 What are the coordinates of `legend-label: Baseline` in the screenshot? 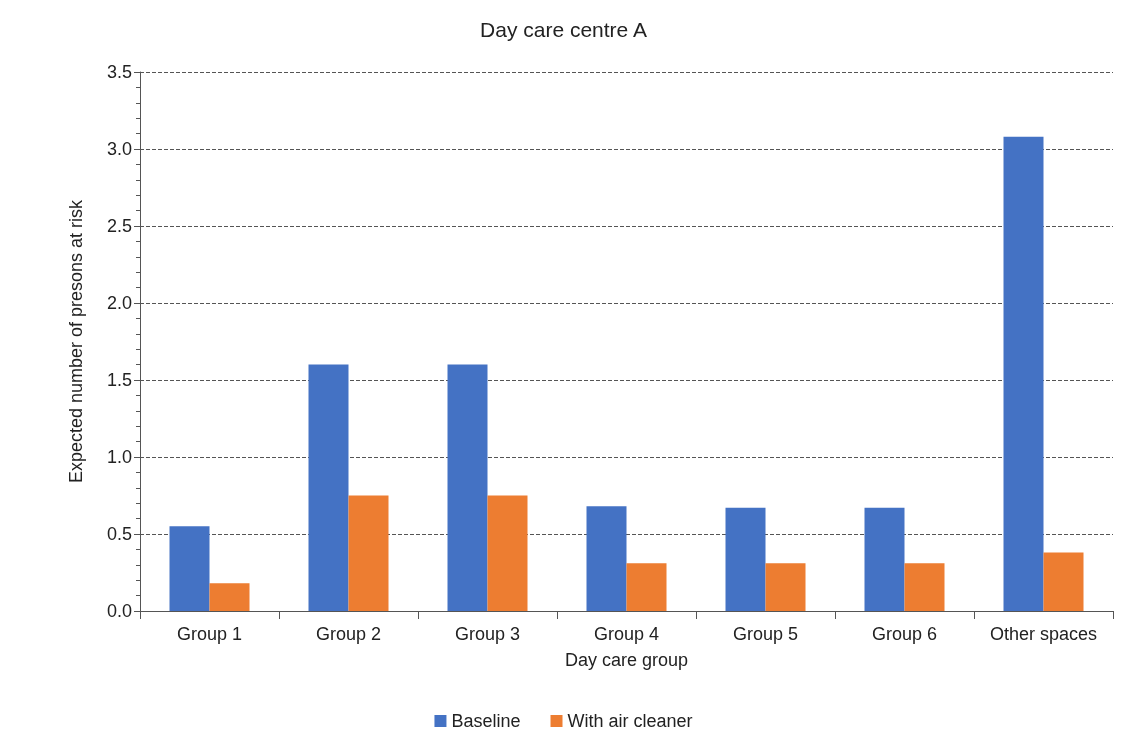 It's located at (486, 721).